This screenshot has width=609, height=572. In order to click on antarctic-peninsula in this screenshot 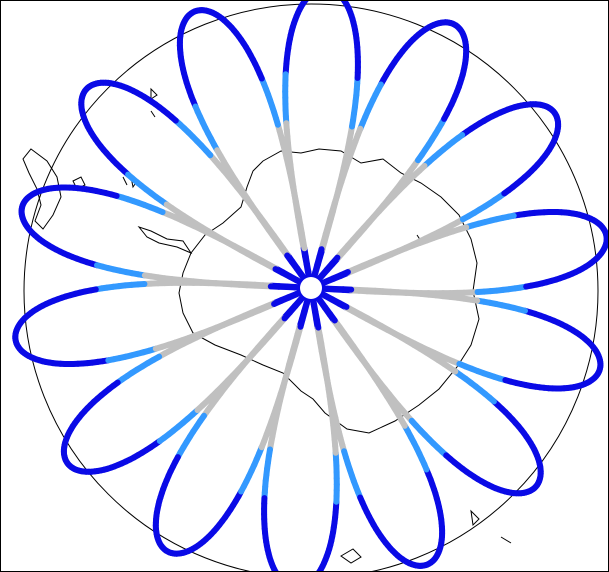, I will do `click(165, 240)`.